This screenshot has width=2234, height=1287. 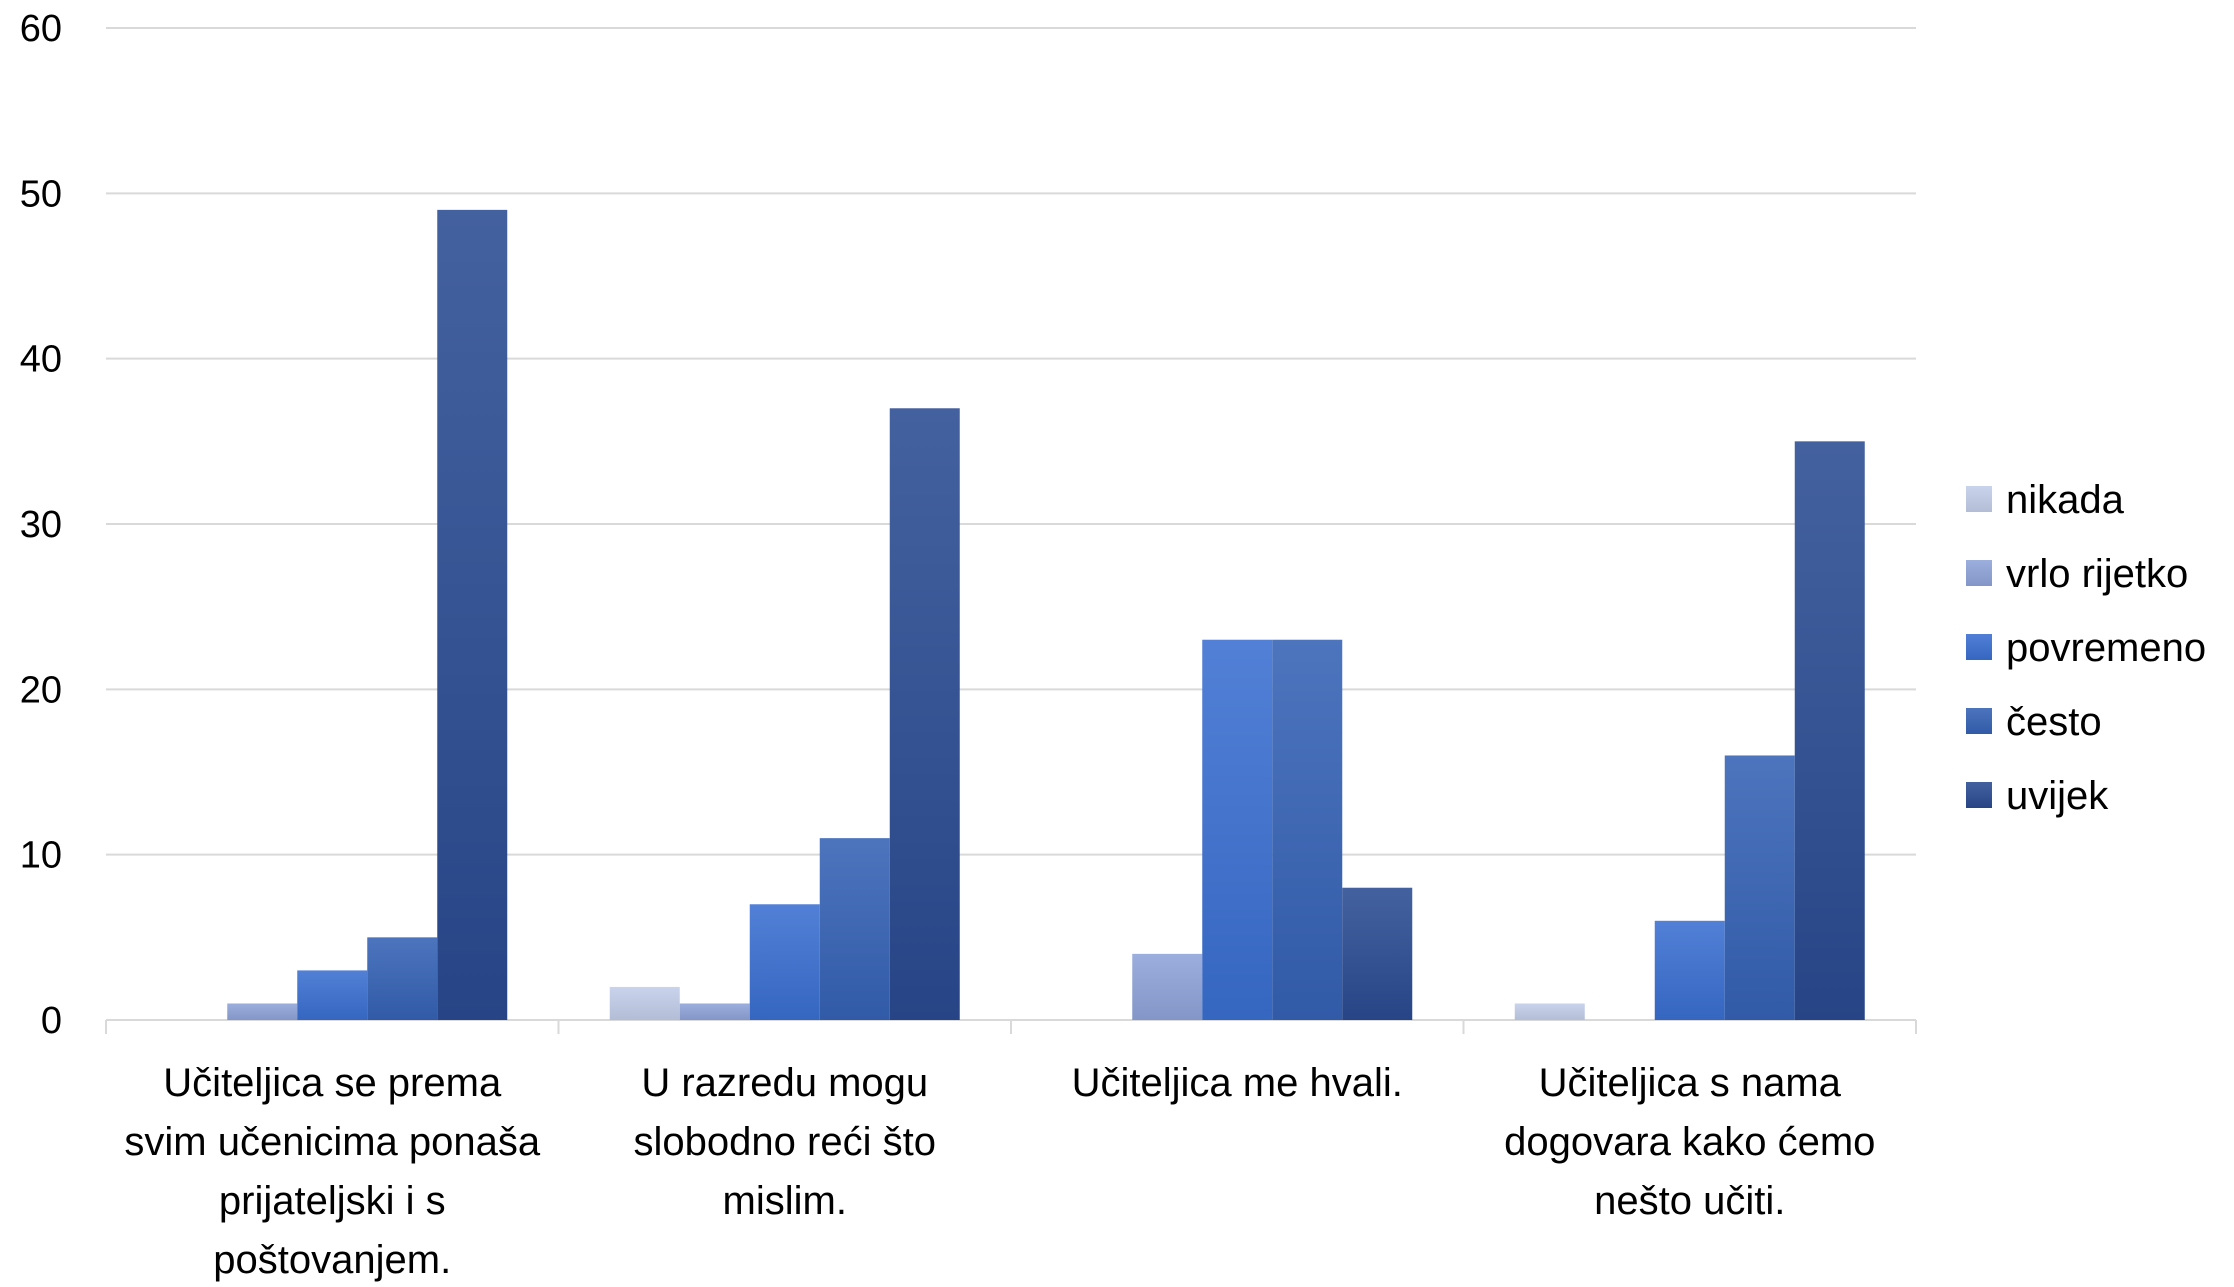 I want to click on legend-label: nikada, so click(x=2065, y=500).